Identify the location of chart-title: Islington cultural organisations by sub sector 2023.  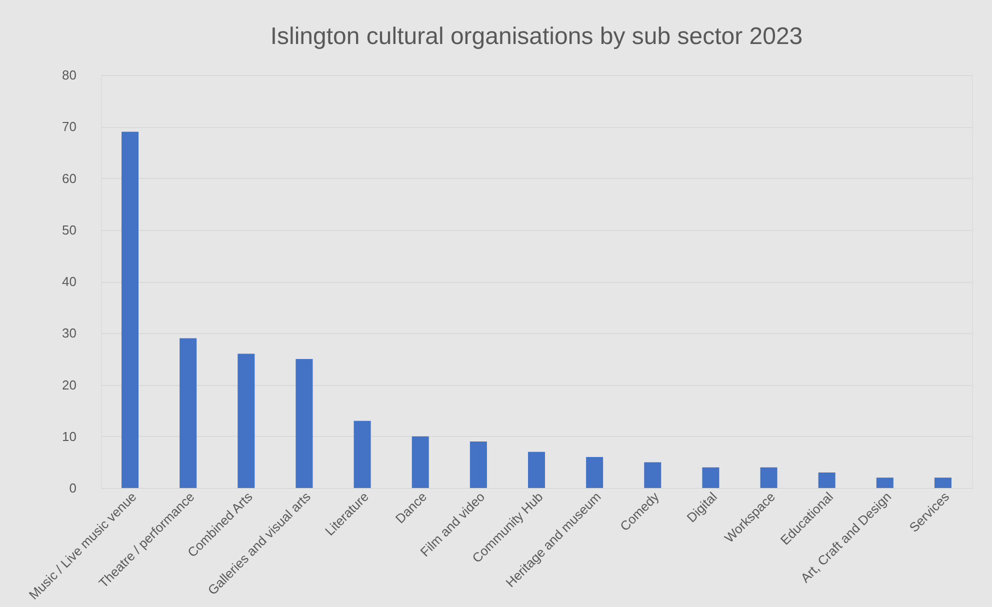
(536, 36).